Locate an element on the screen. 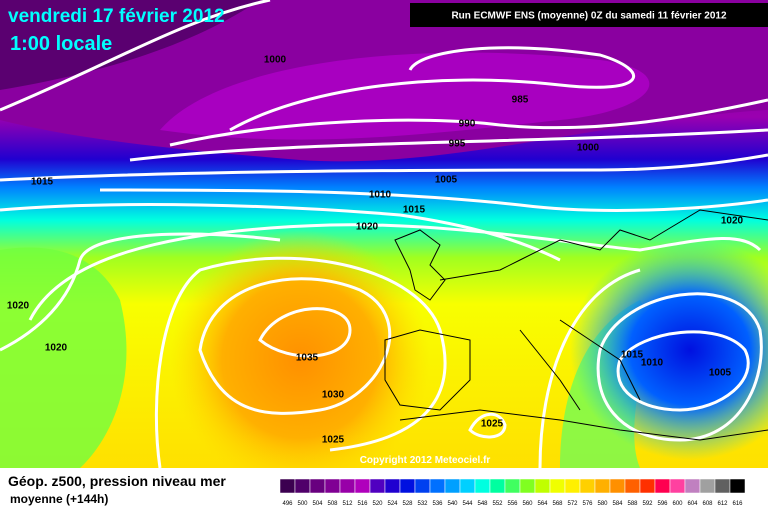 This screenshot has height=512, width=768. scale-label: 604 is located at coordinates (692, 504).